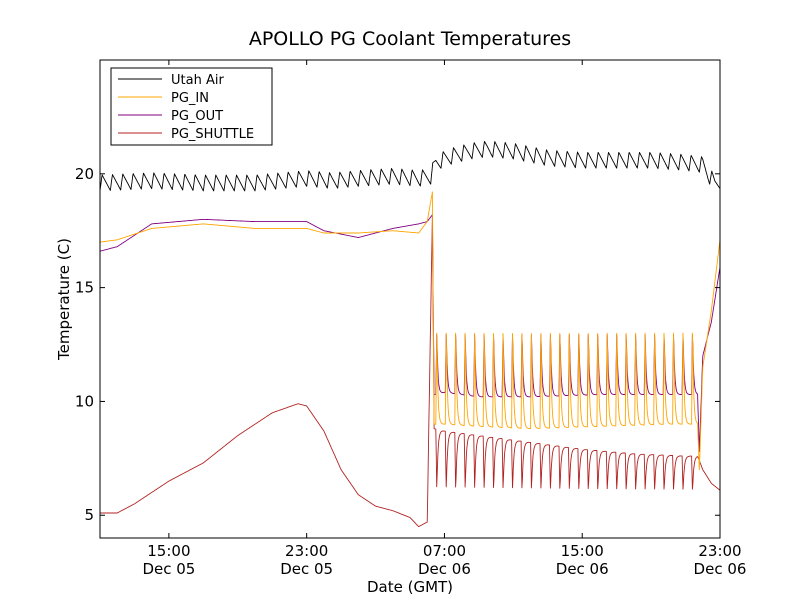 The image size is (800, 600). Describe the element at coordinates (410, 39) in the screenshot. I see `chart-title: APOLLO PG Coolant Temperatures` at that location.